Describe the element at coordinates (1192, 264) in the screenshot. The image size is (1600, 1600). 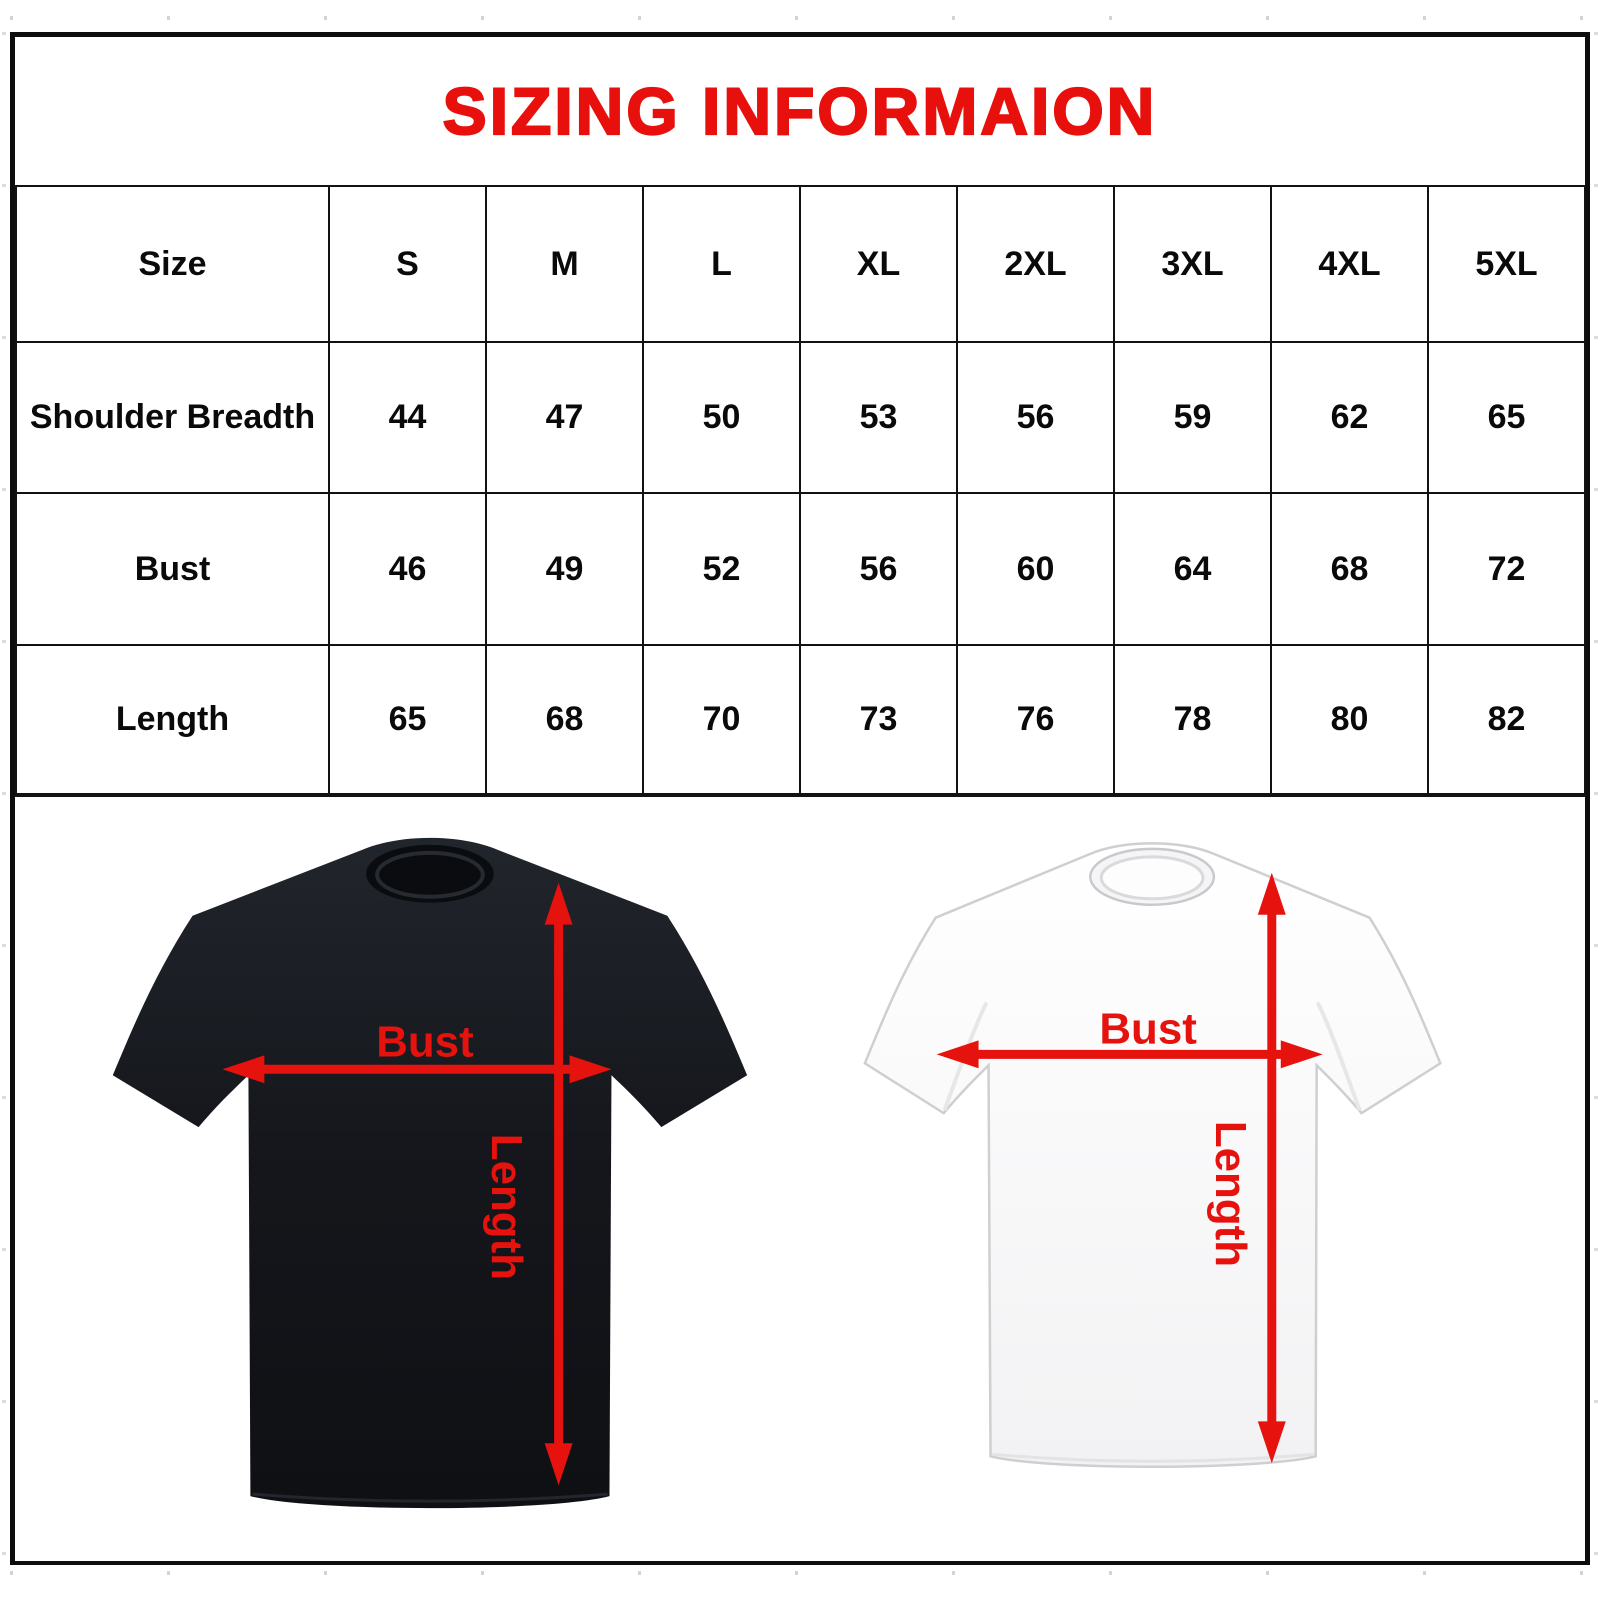
I see `header-cell: 3XL` at that location.